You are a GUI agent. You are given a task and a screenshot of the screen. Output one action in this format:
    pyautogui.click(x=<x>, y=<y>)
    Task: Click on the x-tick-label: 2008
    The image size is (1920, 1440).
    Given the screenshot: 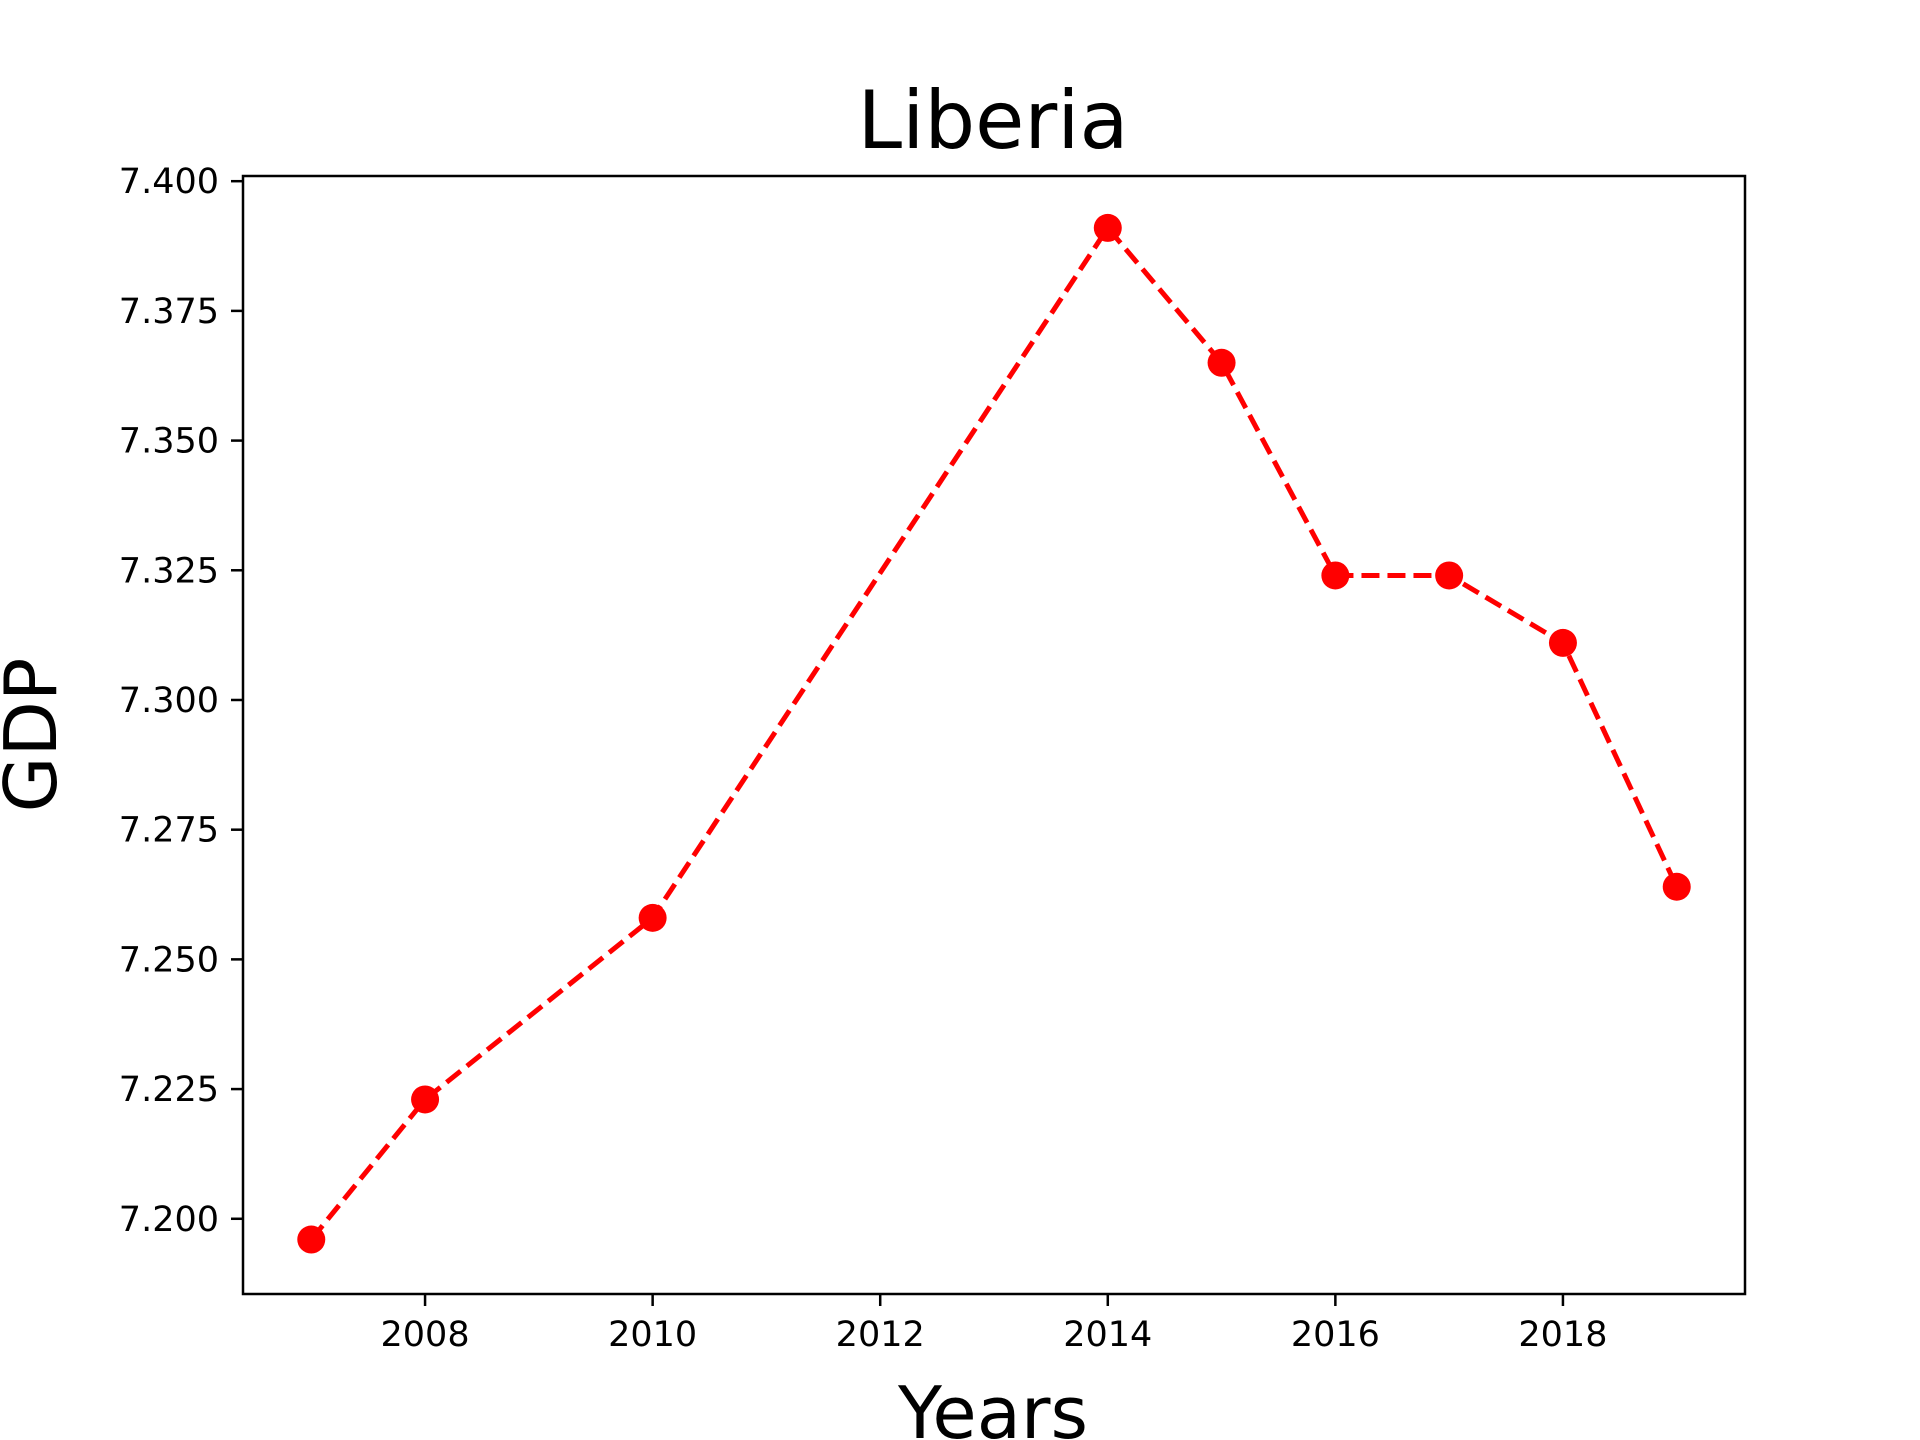 What is the action you would take?
    pyautogui.click(x=425, y=1335)
    